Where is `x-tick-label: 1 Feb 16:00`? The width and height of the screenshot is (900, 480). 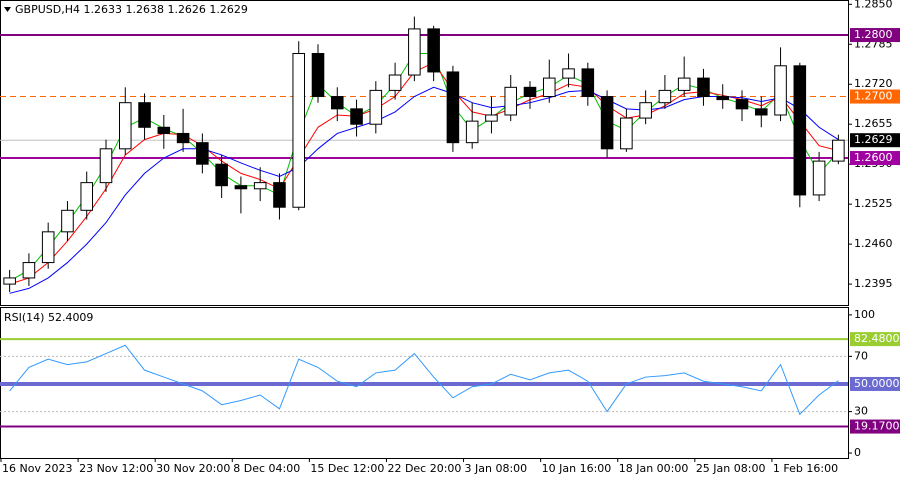 x-tick-label: 1 Feb 16:00 is located at coordinates (805, 468).